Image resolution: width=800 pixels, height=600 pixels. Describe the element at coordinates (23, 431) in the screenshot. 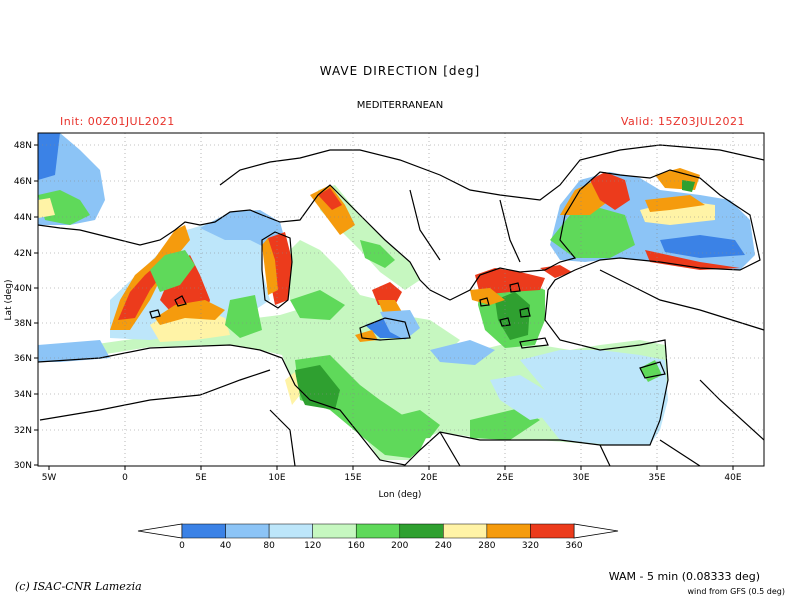

I see `y-tick-label: 32N` at that location.